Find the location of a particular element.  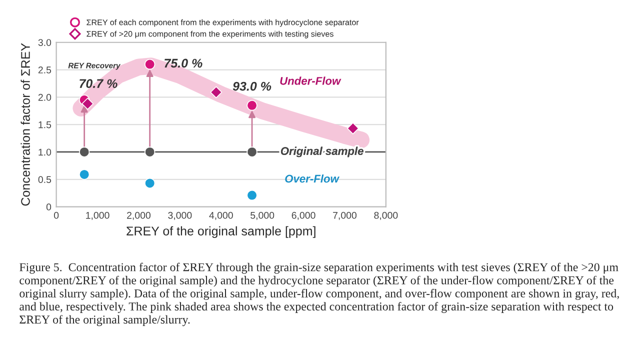

legend-label: ΣREY of each component from the experiments with hydrocyclone separator is located at coordinates (222, 23).